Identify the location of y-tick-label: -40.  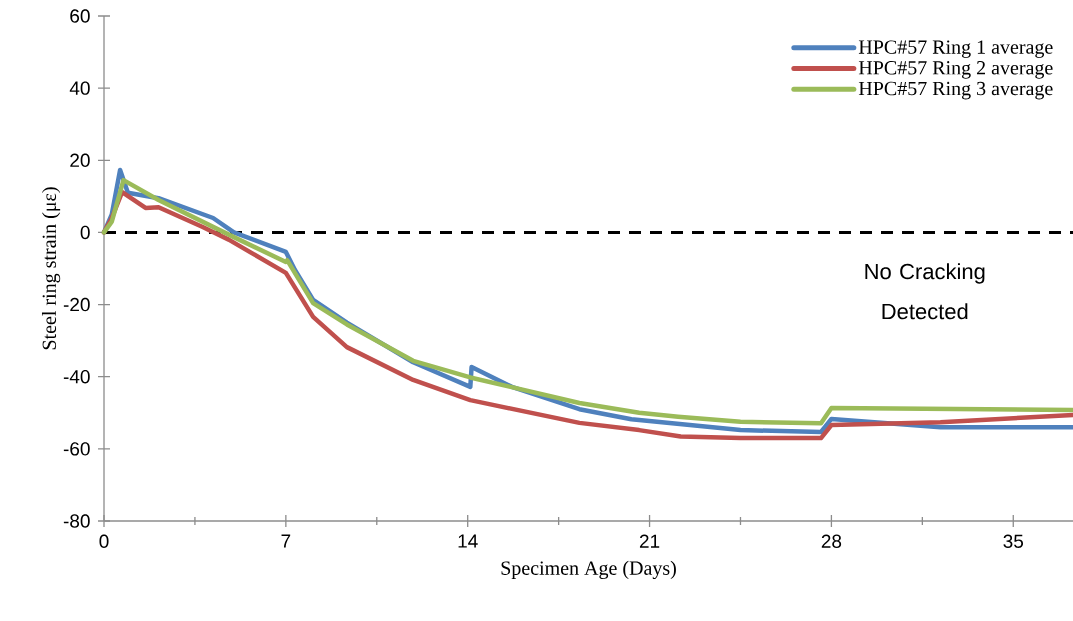
(76, 376).